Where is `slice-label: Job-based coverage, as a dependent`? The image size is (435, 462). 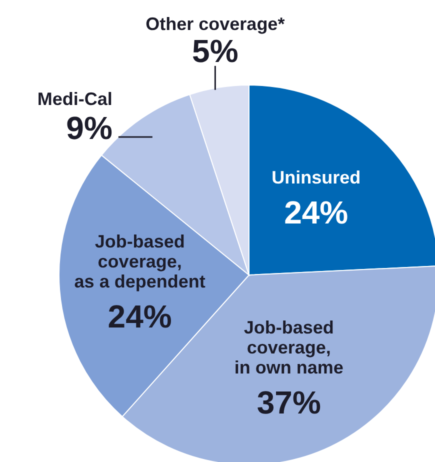 slice-label: Job-based coverage, as a dependent is located at coordinates (140, 261).